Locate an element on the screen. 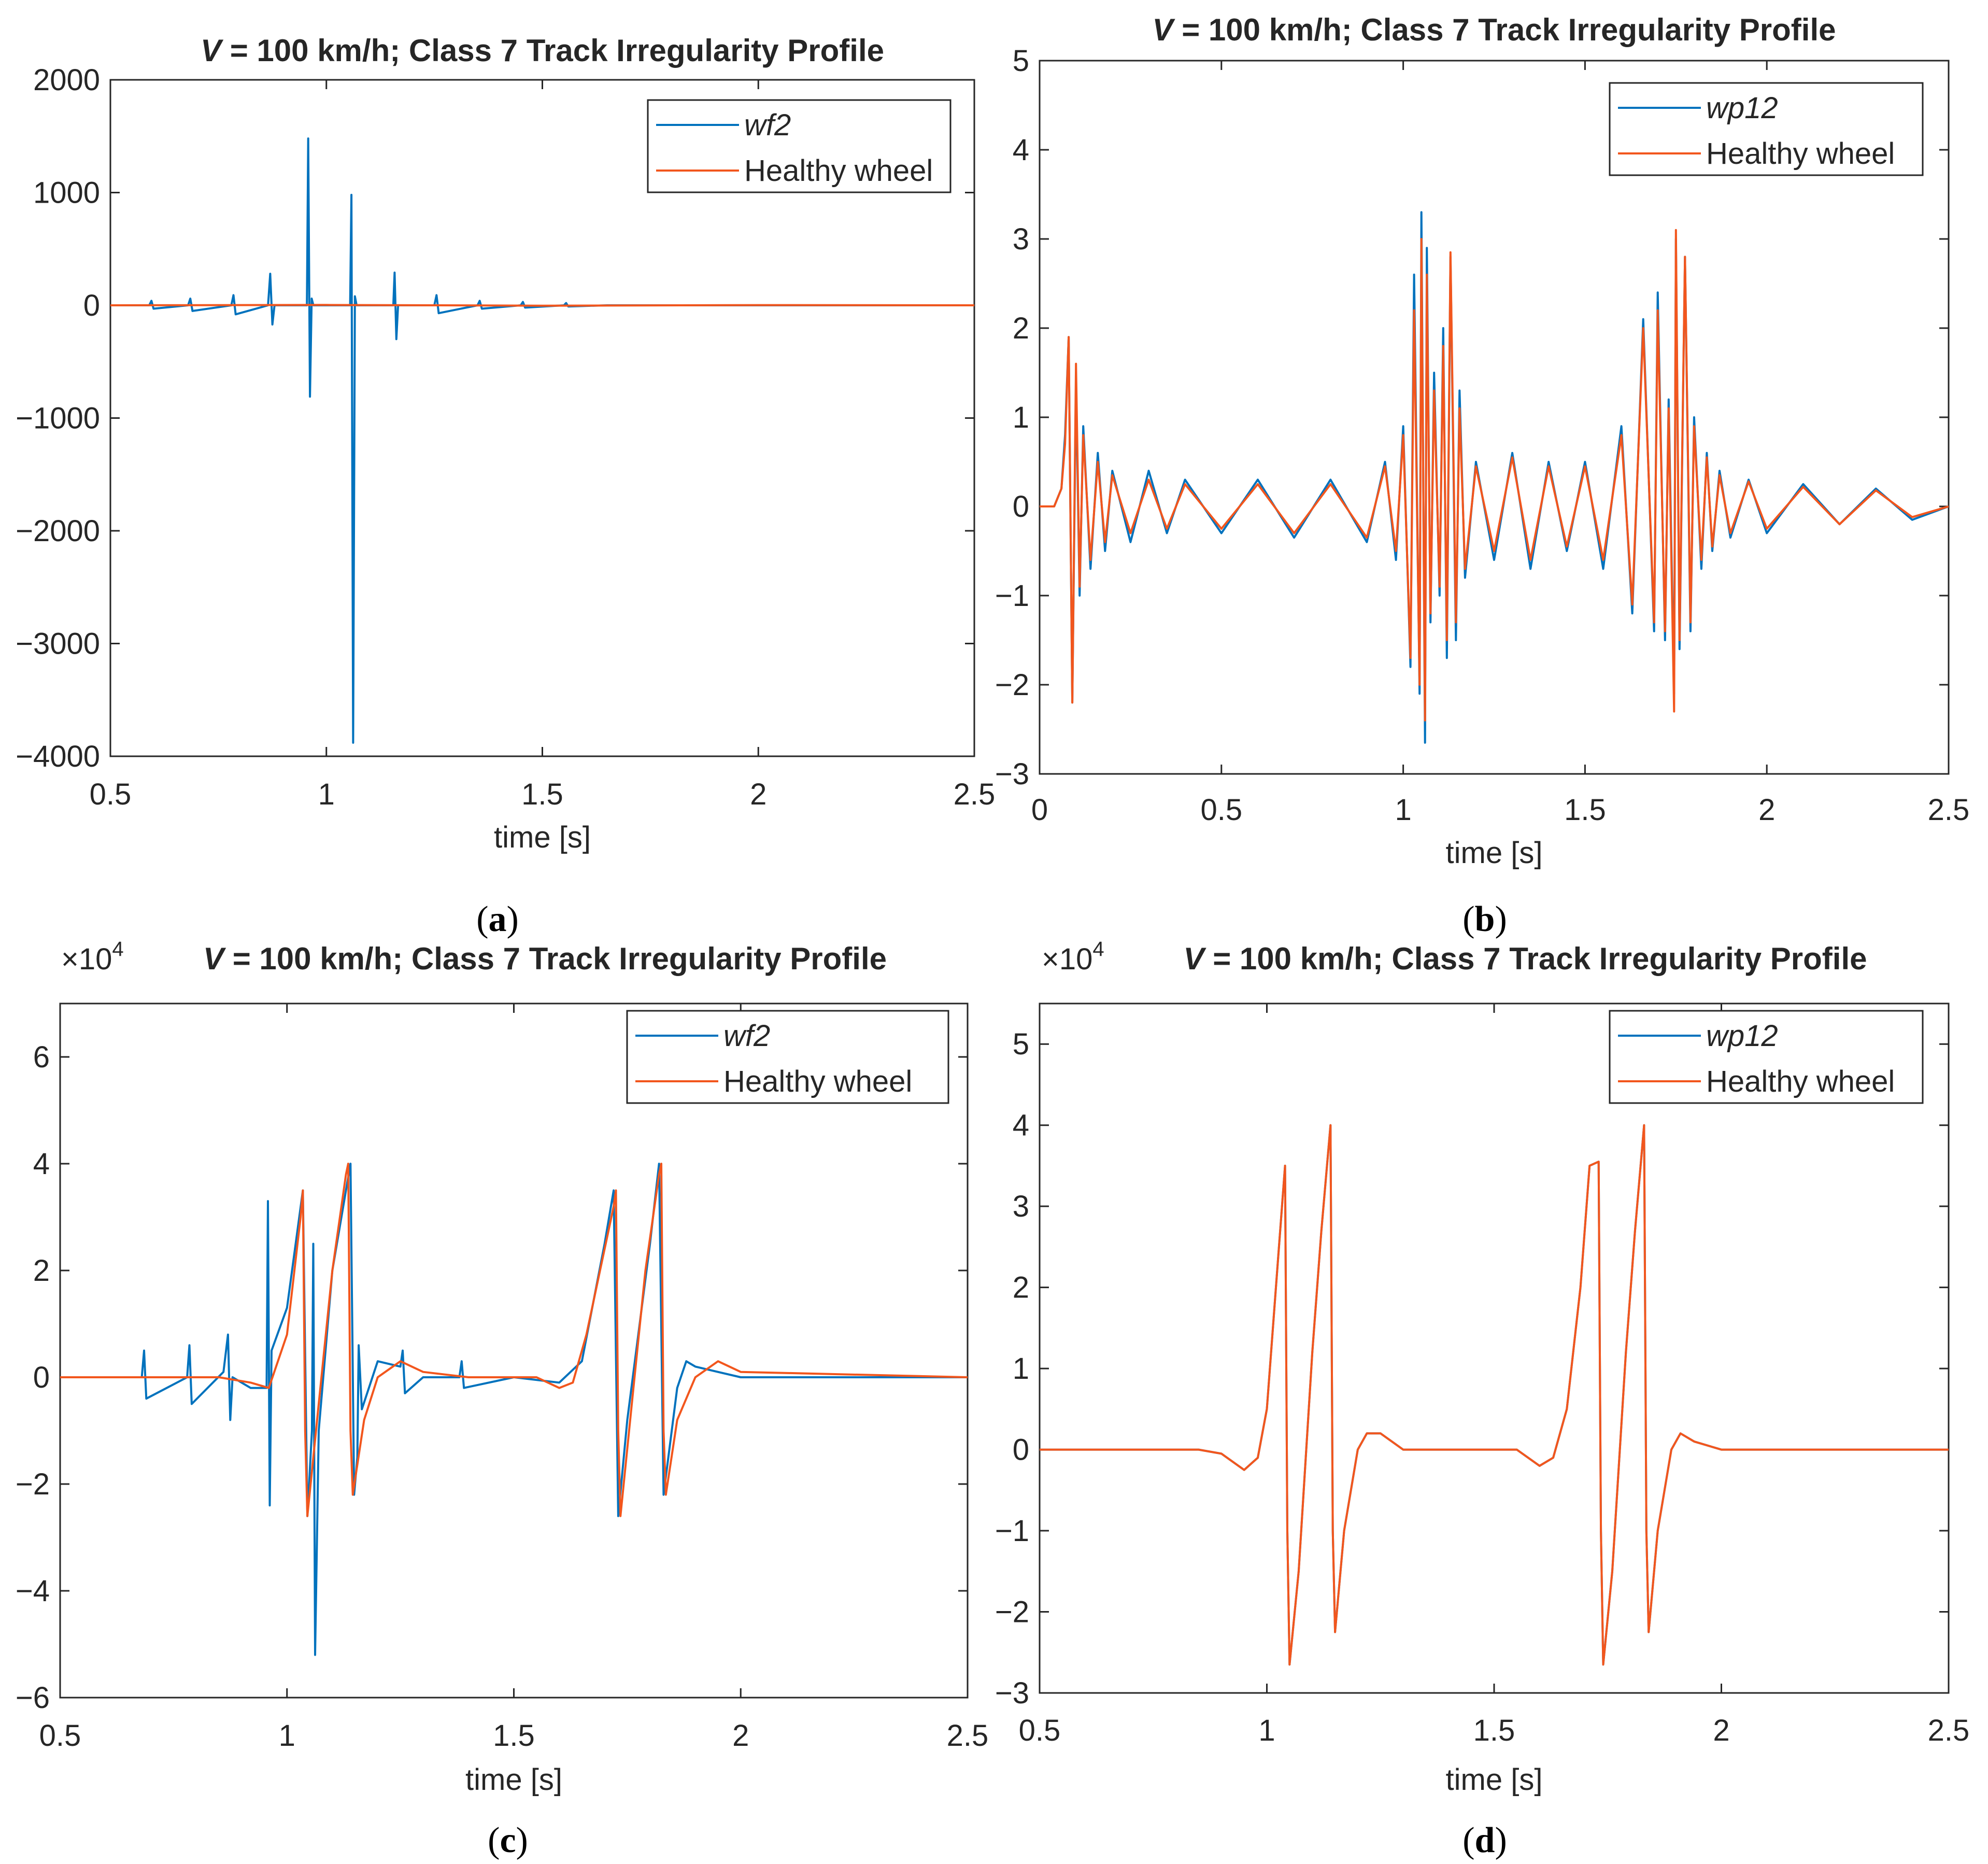  caption-letter: b is located at coordinates (1485, 919).